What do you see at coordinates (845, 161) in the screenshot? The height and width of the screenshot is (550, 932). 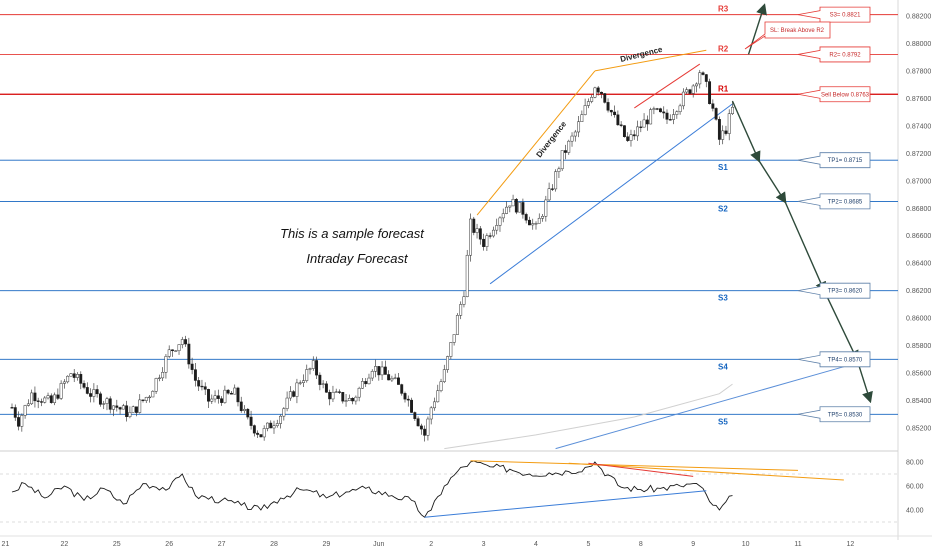 I see `callout-text-s1: TP1= 0.8715` at bounding box center [845, 161].